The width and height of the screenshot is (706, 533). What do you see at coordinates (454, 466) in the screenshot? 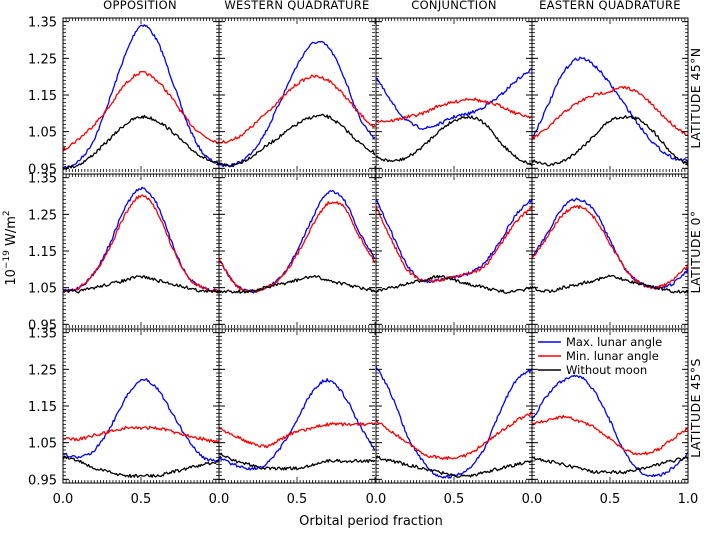
I see `series-line-r2-c2-none` at bounding box center [454, 466].